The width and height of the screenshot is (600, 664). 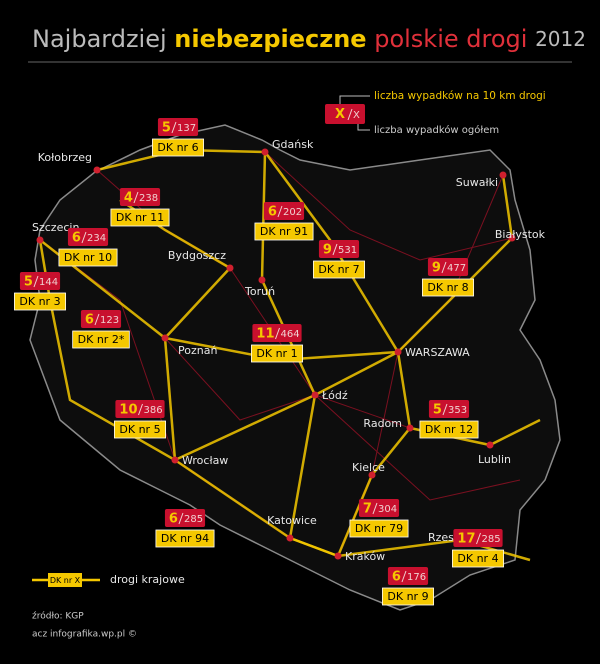 I want to click on road-badge: 6 202 DK nr 91, so click(x=284, y=221).